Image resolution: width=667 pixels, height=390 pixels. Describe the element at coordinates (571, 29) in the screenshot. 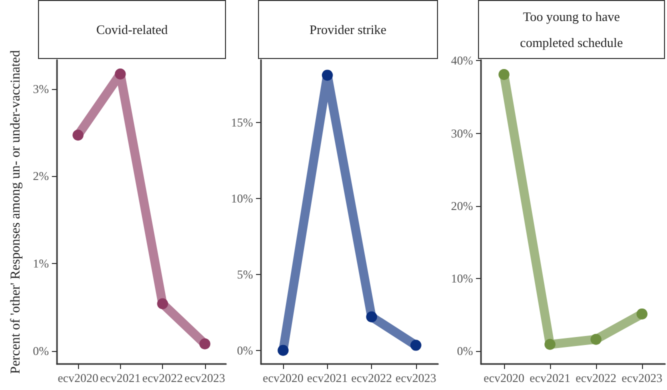

I see `chart-title: Too young to have completed schedule` at that location.